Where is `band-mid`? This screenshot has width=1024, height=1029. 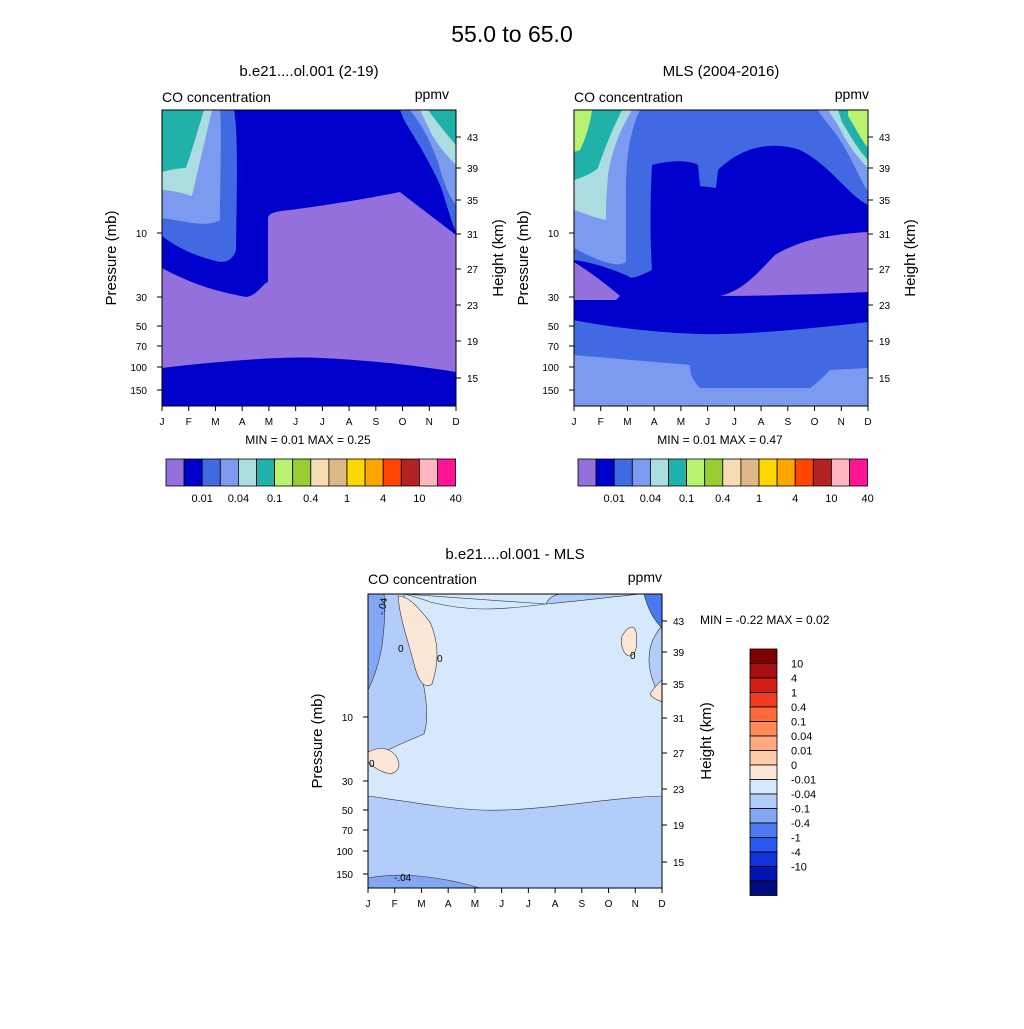 band-mid is located at coordinates (377, 642).